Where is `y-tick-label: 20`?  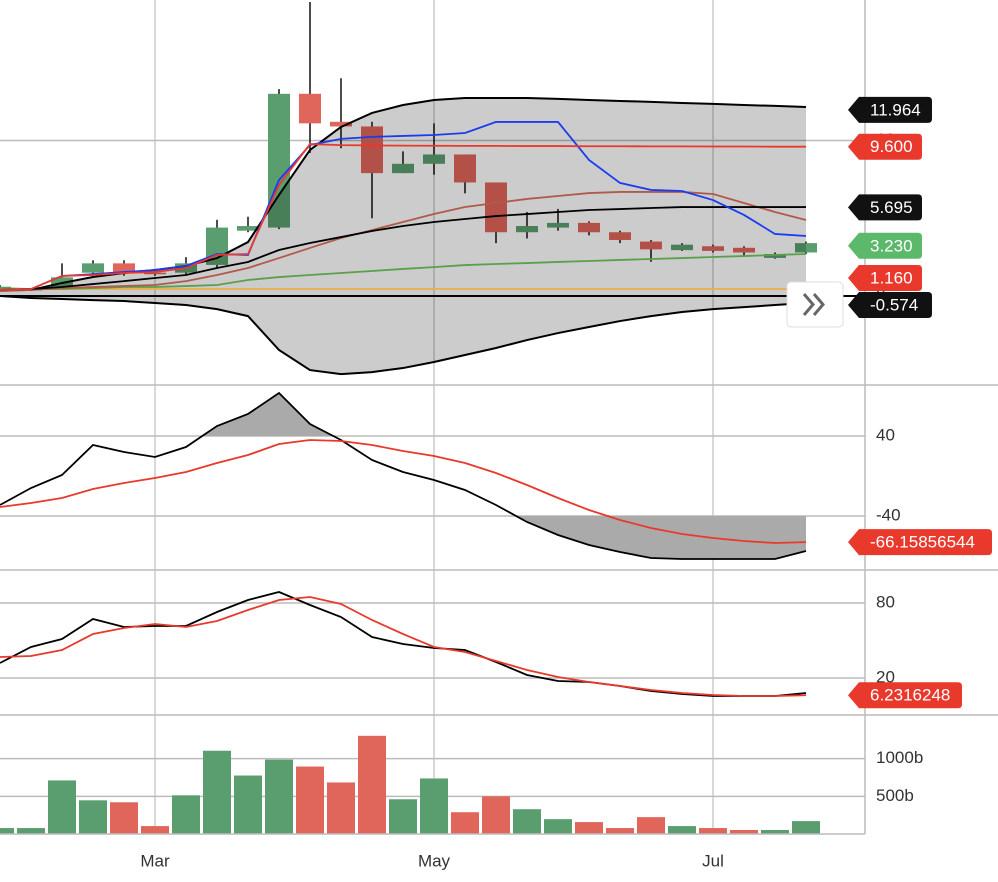
y-tick-label: 20 is located at coordinates (885, 676).